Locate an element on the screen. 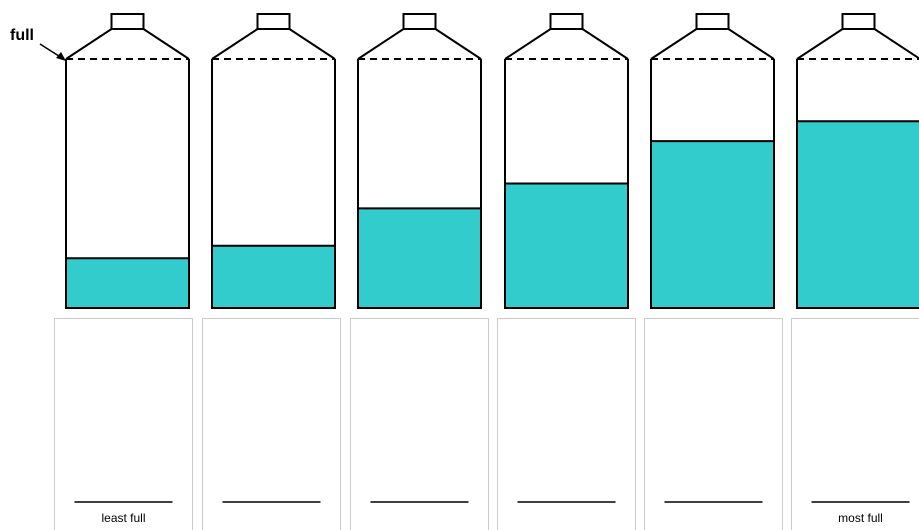 The image size is (919, 530). full-label: full is located at coordinates (22, 35).